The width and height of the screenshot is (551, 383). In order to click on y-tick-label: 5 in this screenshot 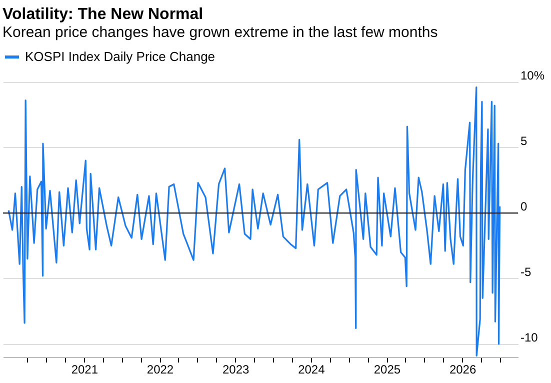, I will do `click(524, 141)`.